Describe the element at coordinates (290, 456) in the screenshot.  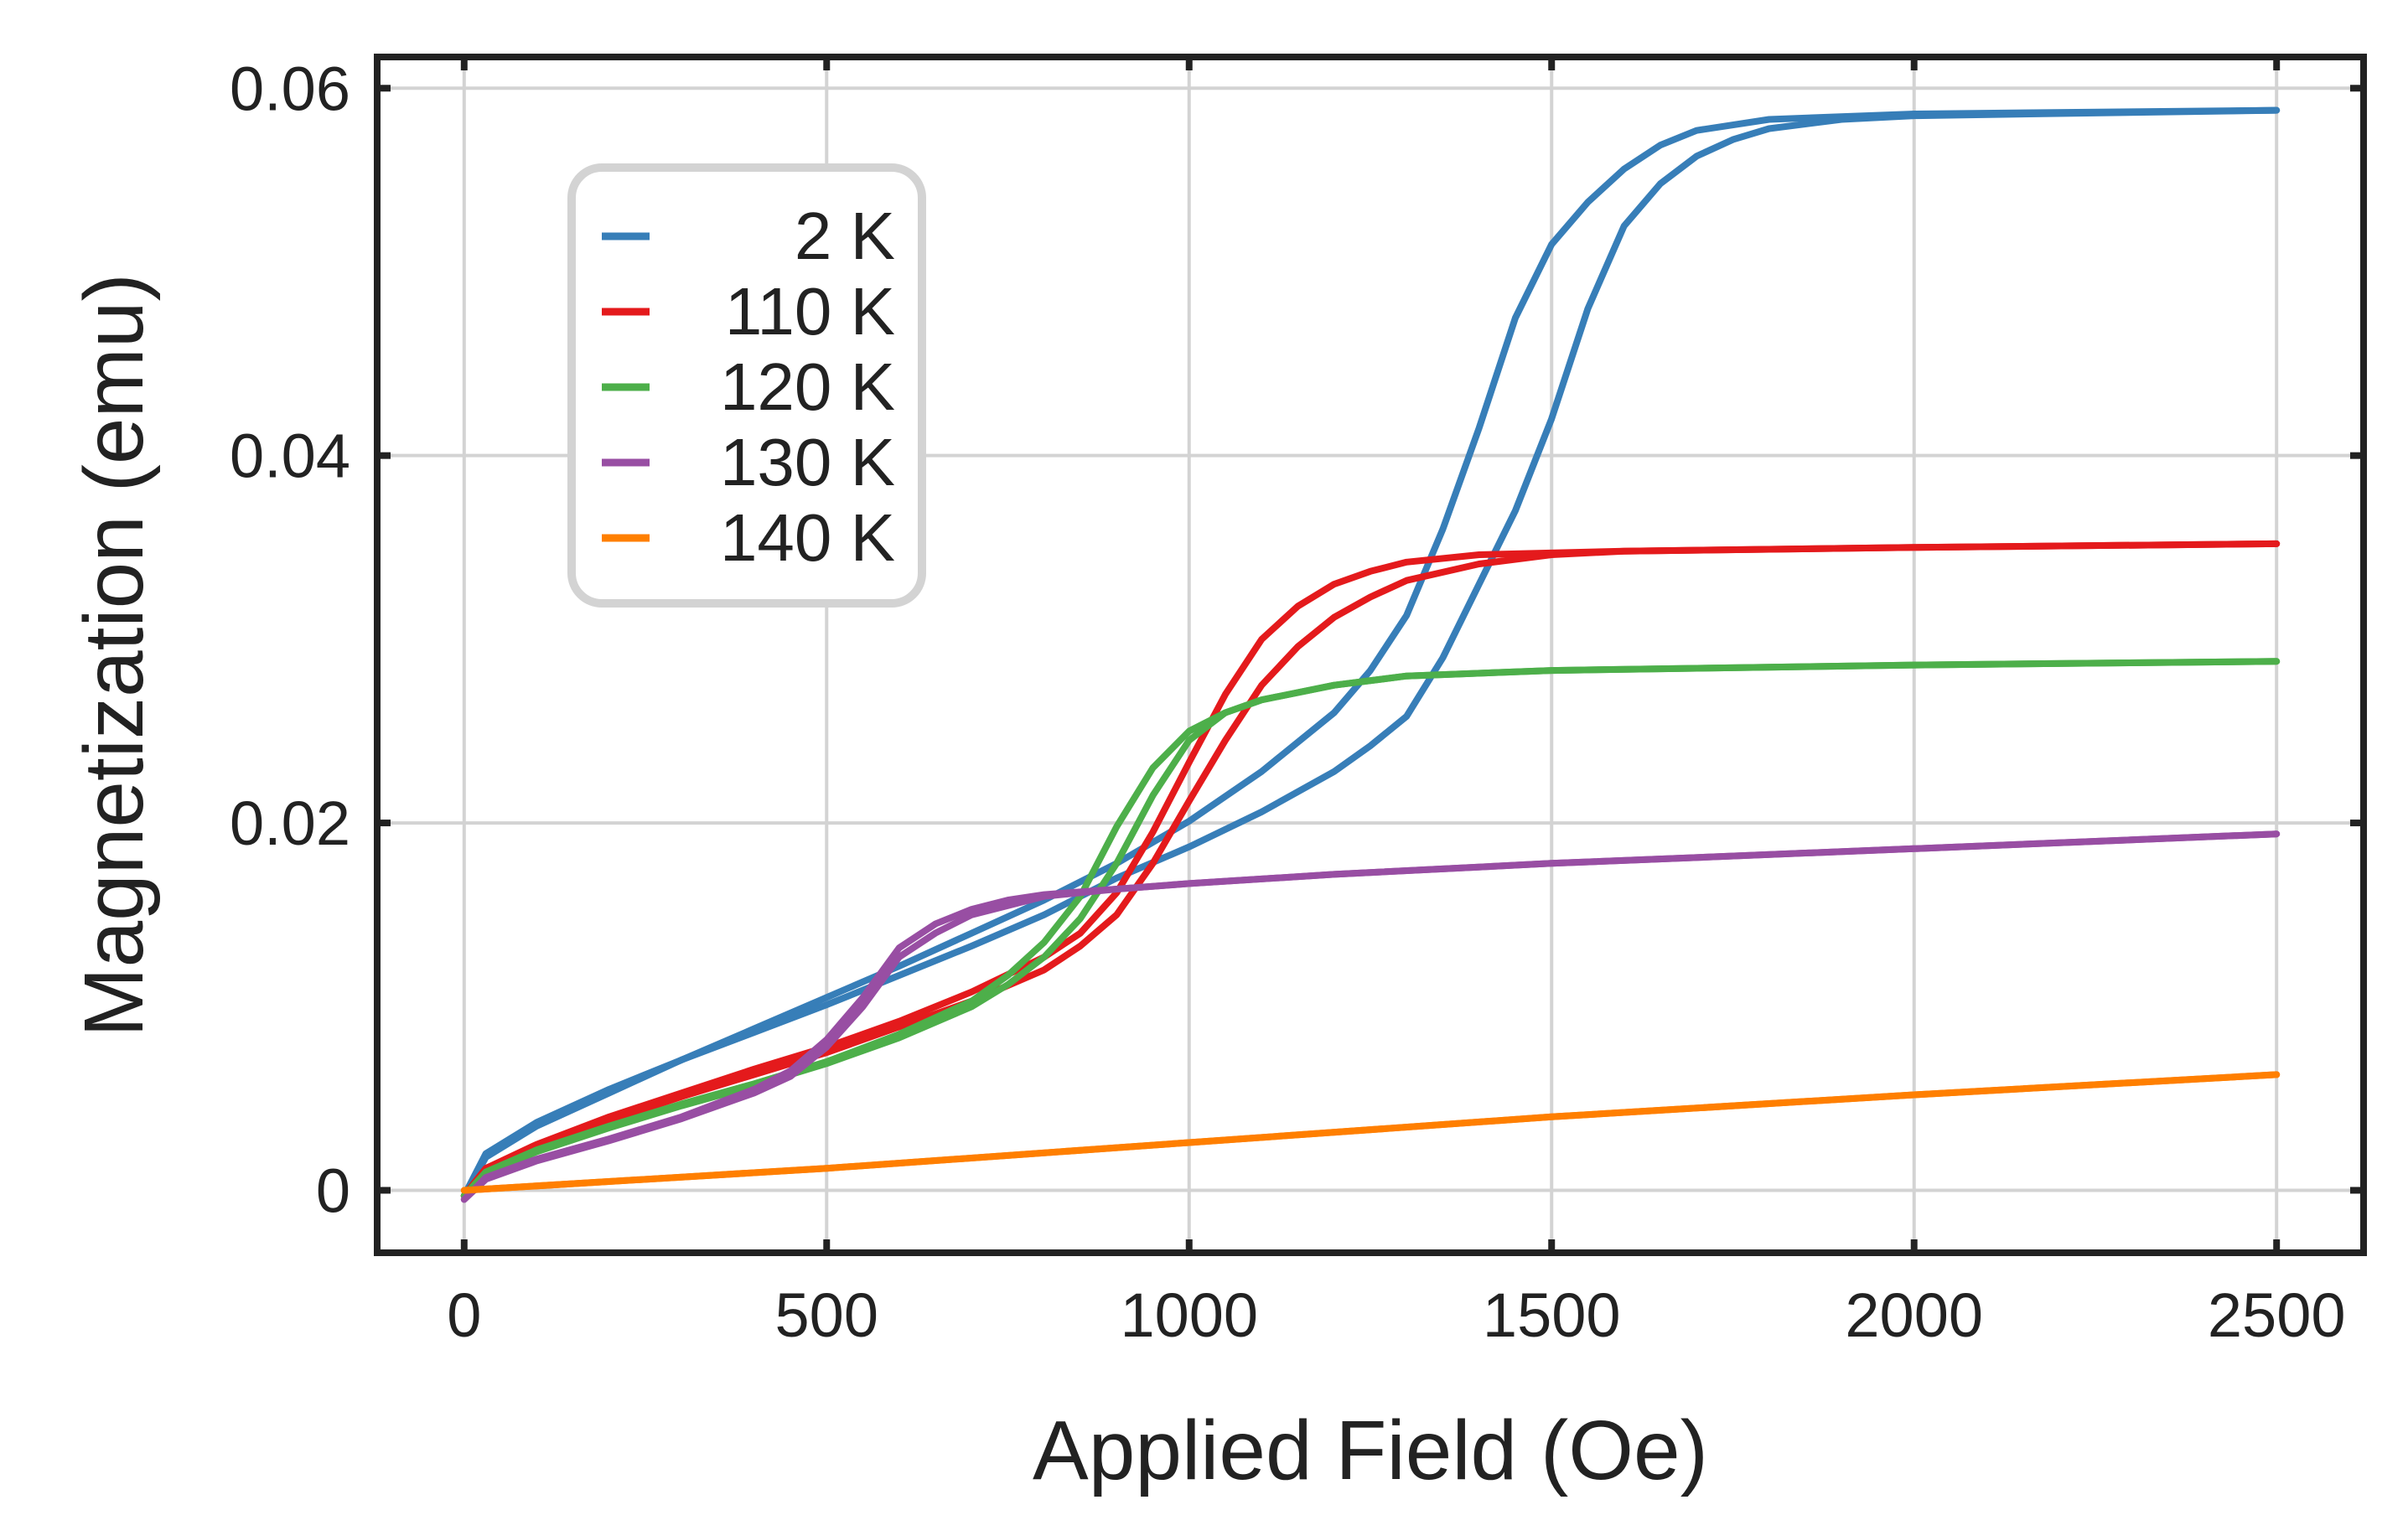
I see `y-tick-label: 0.04` at that location.